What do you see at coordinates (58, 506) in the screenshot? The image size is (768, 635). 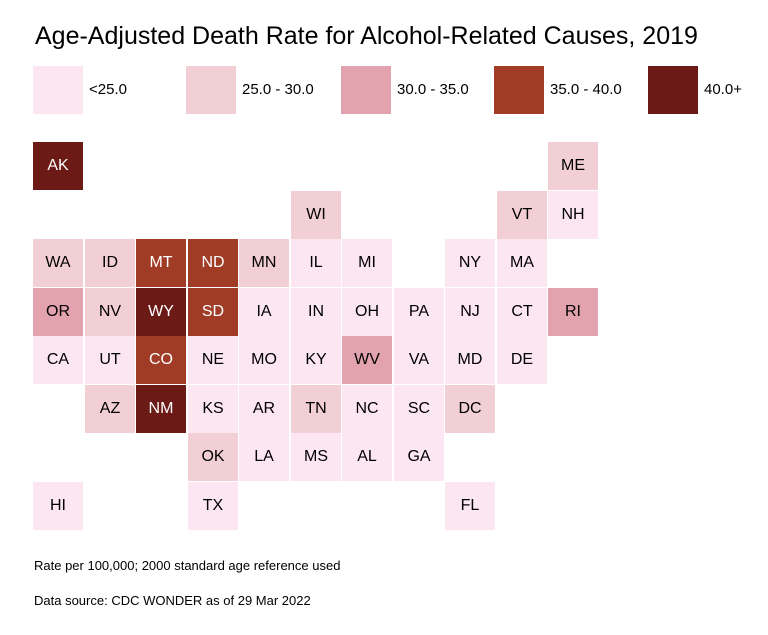 I see `state-tile-hi: HI` at bounding box center [58, 506].